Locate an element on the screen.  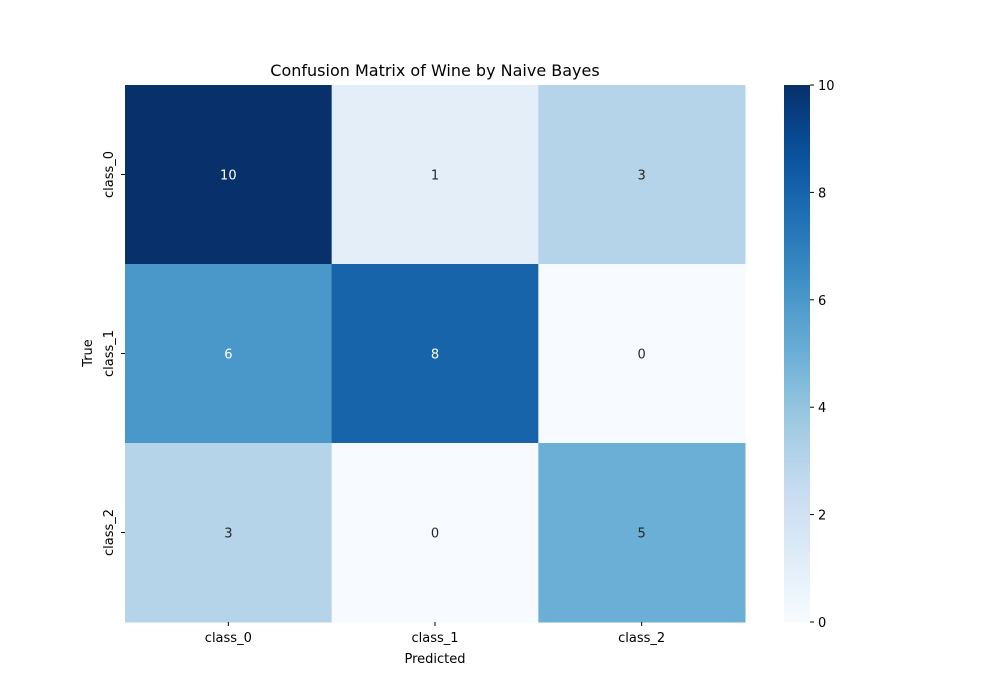
colorbar is located at coordinates (797, 353).